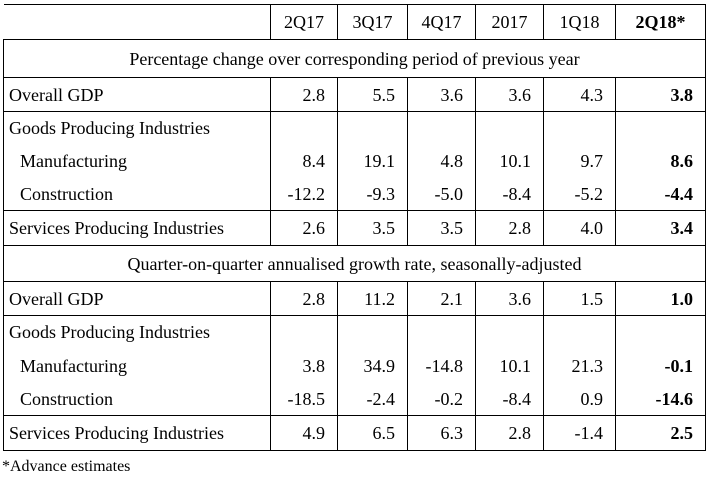 Image resolution: width=710 pixels, height=483 pixels. Describe the element at coordinates (372, 298) in the screenshot. I see `table-cell: 11.2` at that location.